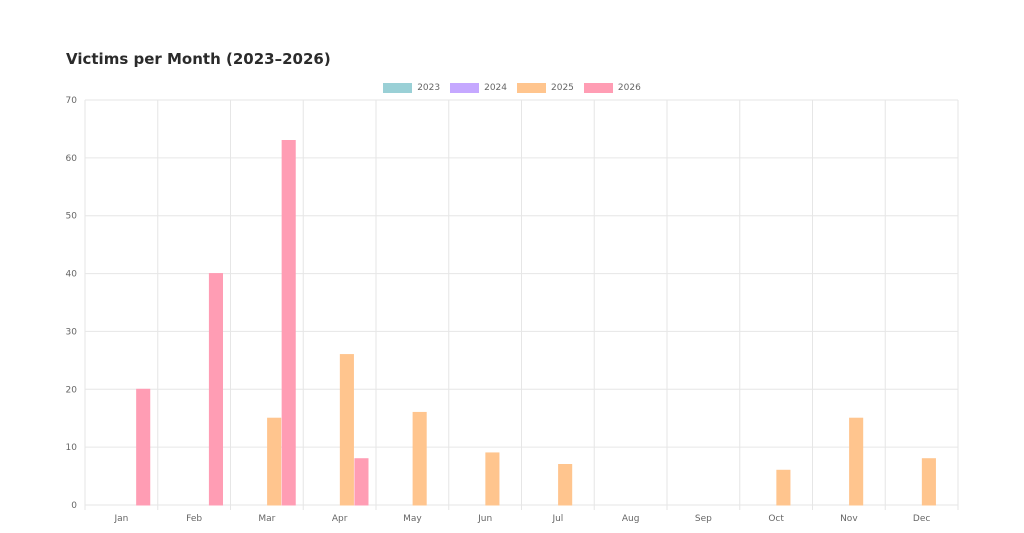 Image resolution: width=1024 pixels, height=533 pixels. What do you see at coordinates (72, 332) in the screenshot?
I see `y-tick-label: 30` at bounding box center [72, 332].